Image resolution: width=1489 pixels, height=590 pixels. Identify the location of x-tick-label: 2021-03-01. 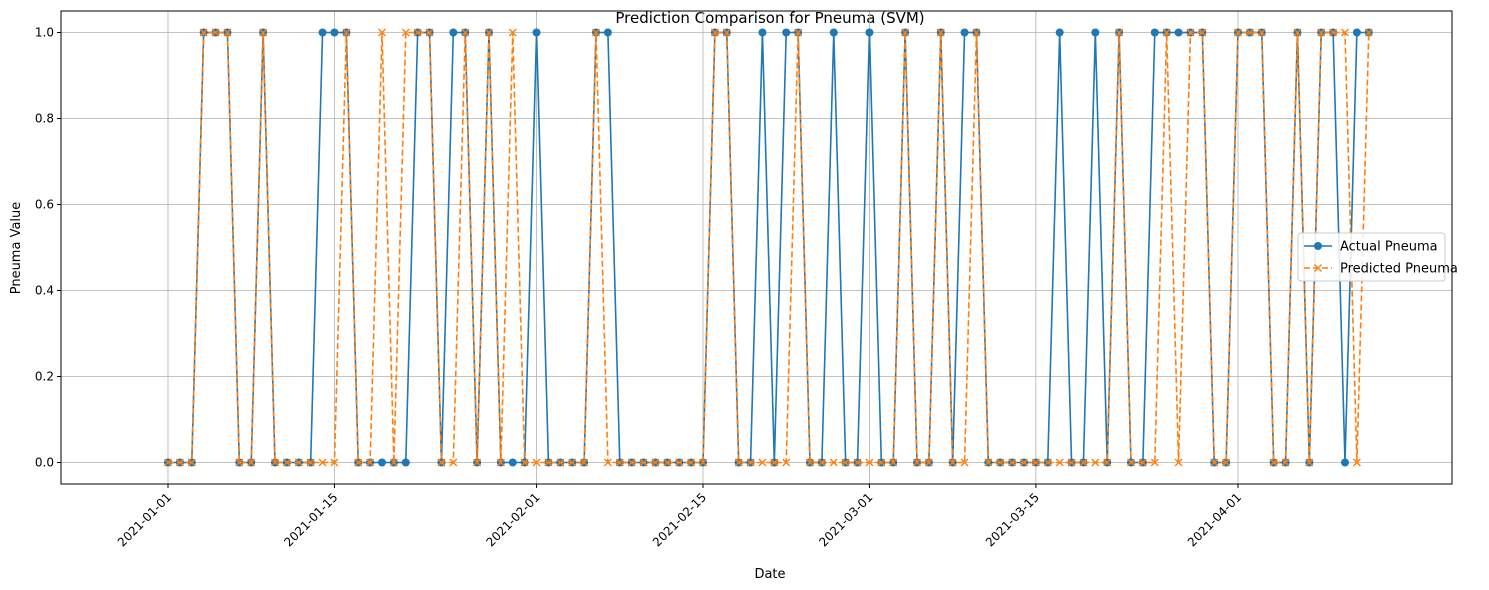
(845, 519).